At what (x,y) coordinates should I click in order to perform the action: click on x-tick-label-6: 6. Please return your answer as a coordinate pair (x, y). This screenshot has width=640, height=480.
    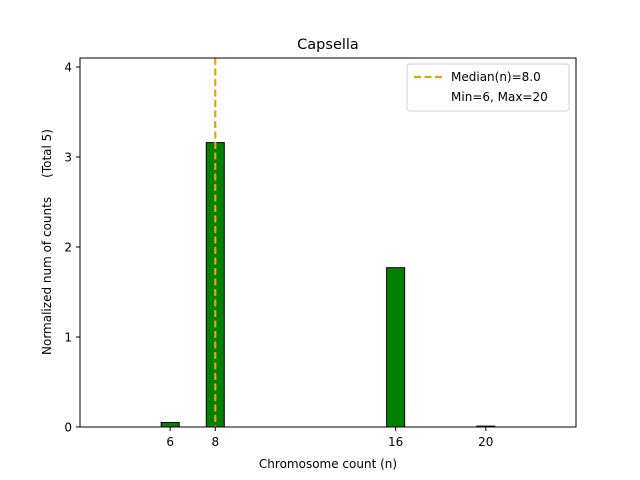
    Looking at the image, I should click on (170, 442).